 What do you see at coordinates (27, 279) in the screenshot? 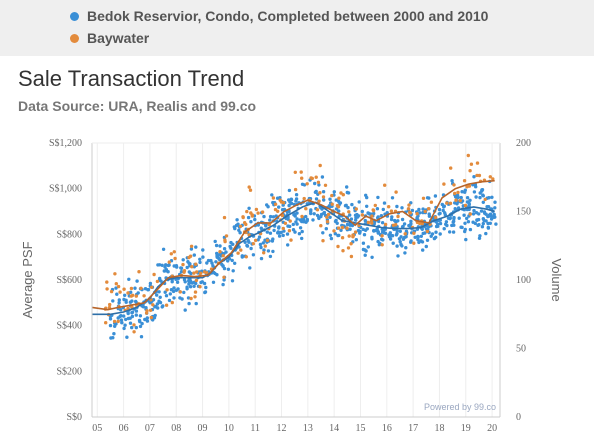
I see `y-axis-title: Average PSF` at bounding box center [27, 279].